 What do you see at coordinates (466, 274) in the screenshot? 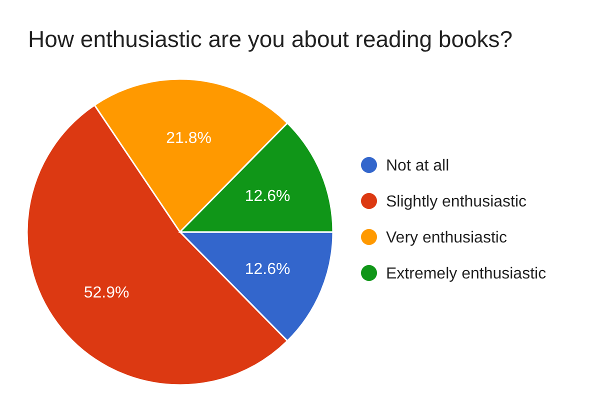
I see `legend-label: Extremely enthusiastic` at bounding box center [466, 274].